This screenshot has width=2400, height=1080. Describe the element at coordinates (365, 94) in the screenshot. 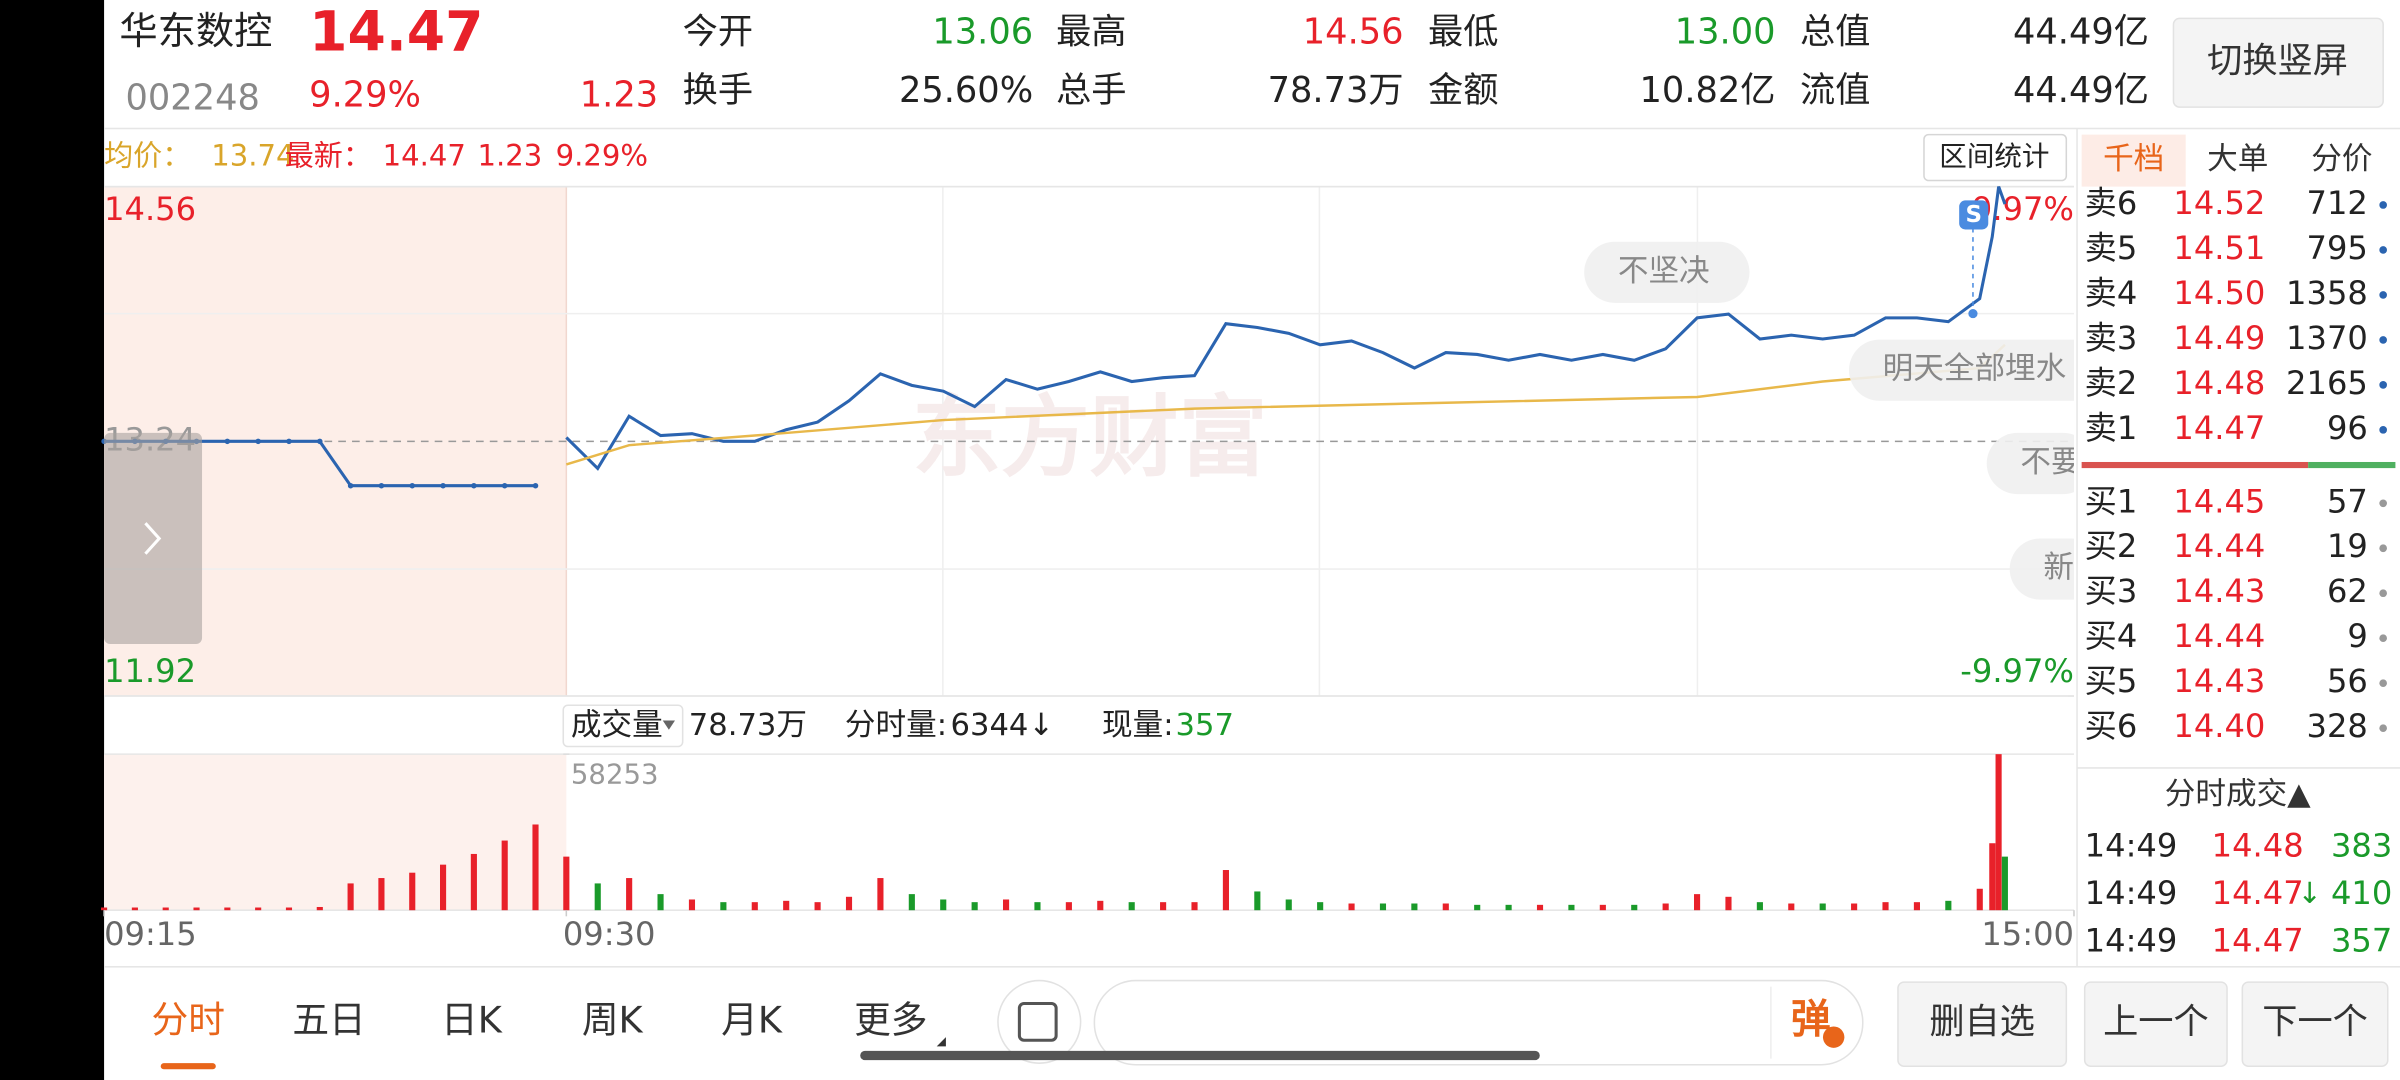

I see `change-pct: 9.29%` at that location.